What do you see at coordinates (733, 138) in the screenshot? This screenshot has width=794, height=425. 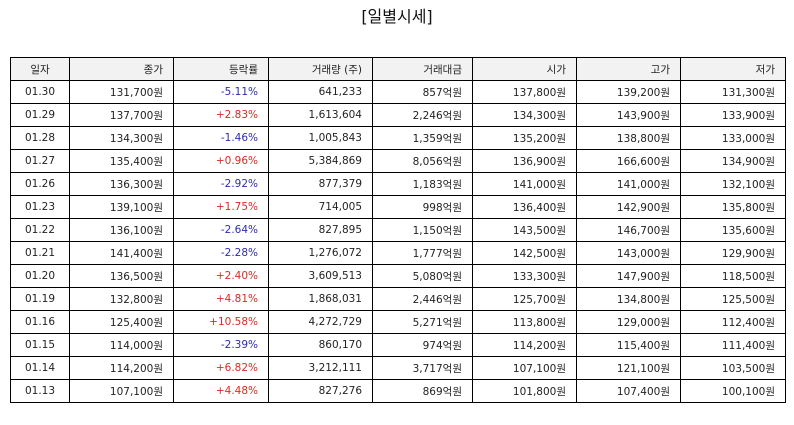 I see `cell-low: 133,000원` at bounding box center [733, 138].